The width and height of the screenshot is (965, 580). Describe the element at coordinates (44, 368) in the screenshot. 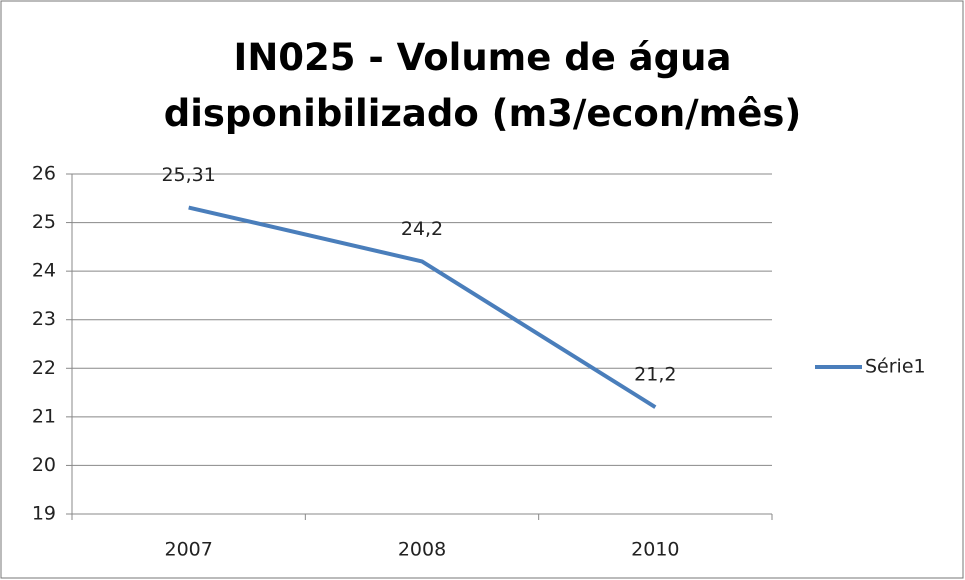

I see `y-tick-label: 22` at that location.